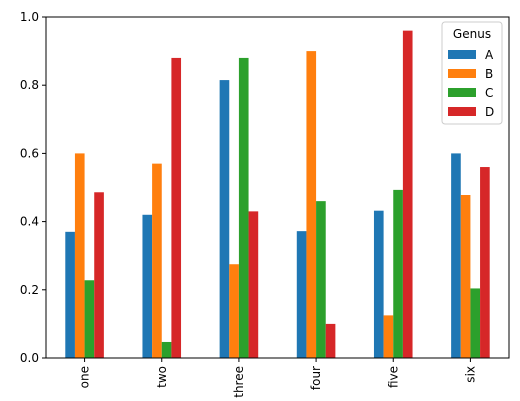 Image resolution: width=520 pixels, height=401 pixels. I want to click on bar-d-two, so click(176, 208).